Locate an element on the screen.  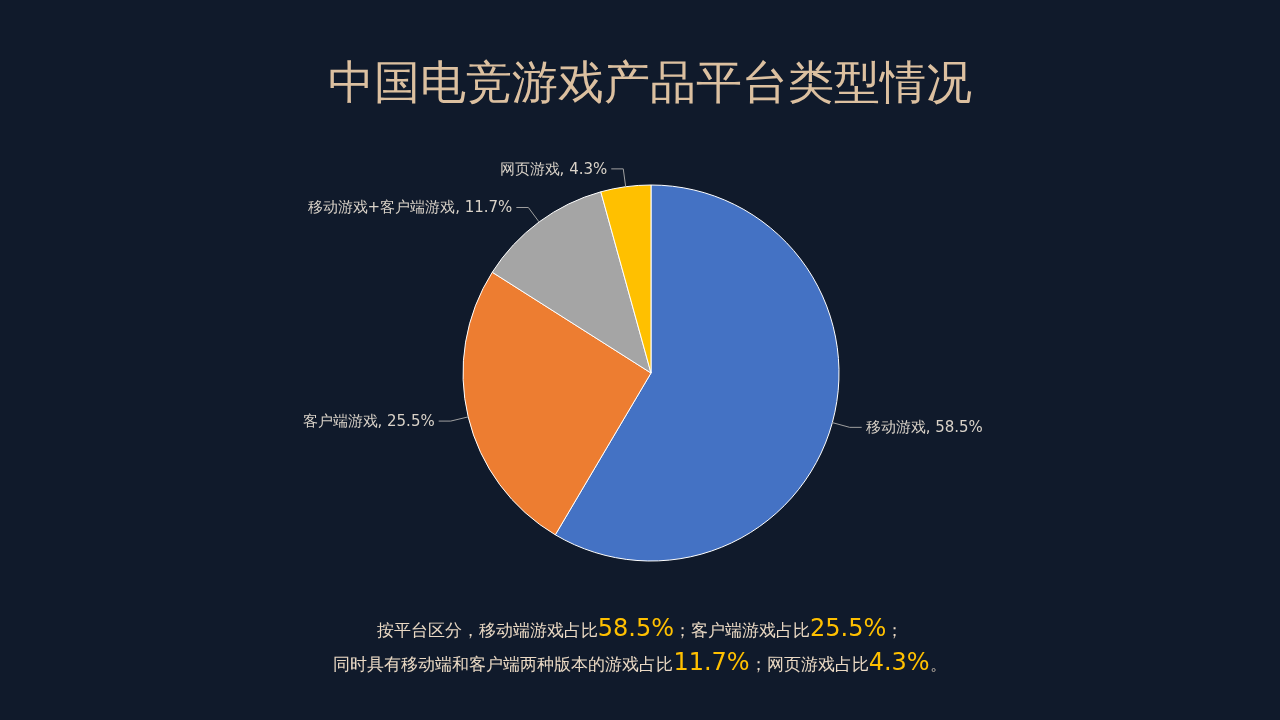
data-label: , 4.3% is located at coordinates (583, 168).